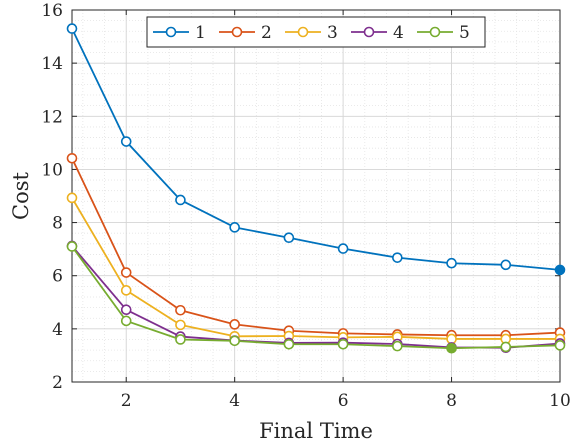  I want to click on y-tick-label: 8, so click(57, 224).